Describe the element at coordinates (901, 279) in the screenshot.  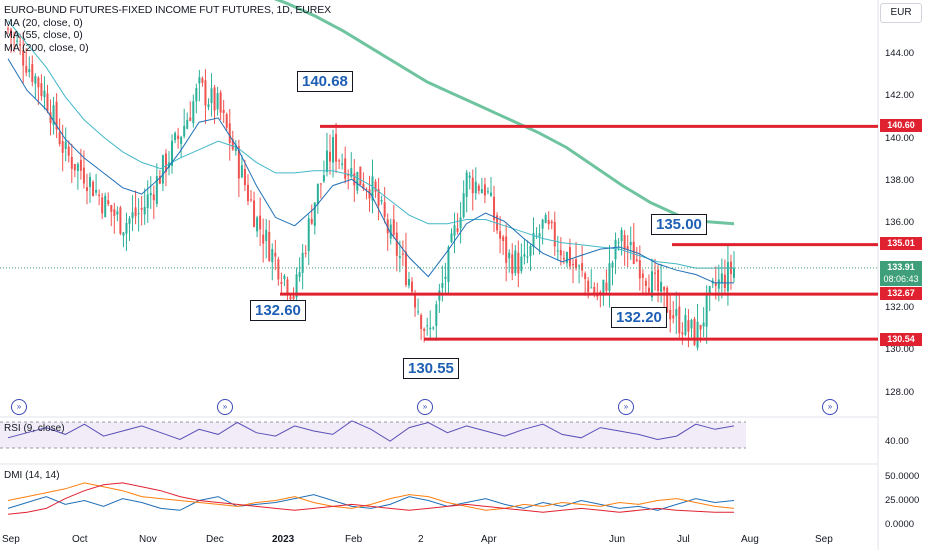
I see `bar-countdown: 08:06:43` at that location.